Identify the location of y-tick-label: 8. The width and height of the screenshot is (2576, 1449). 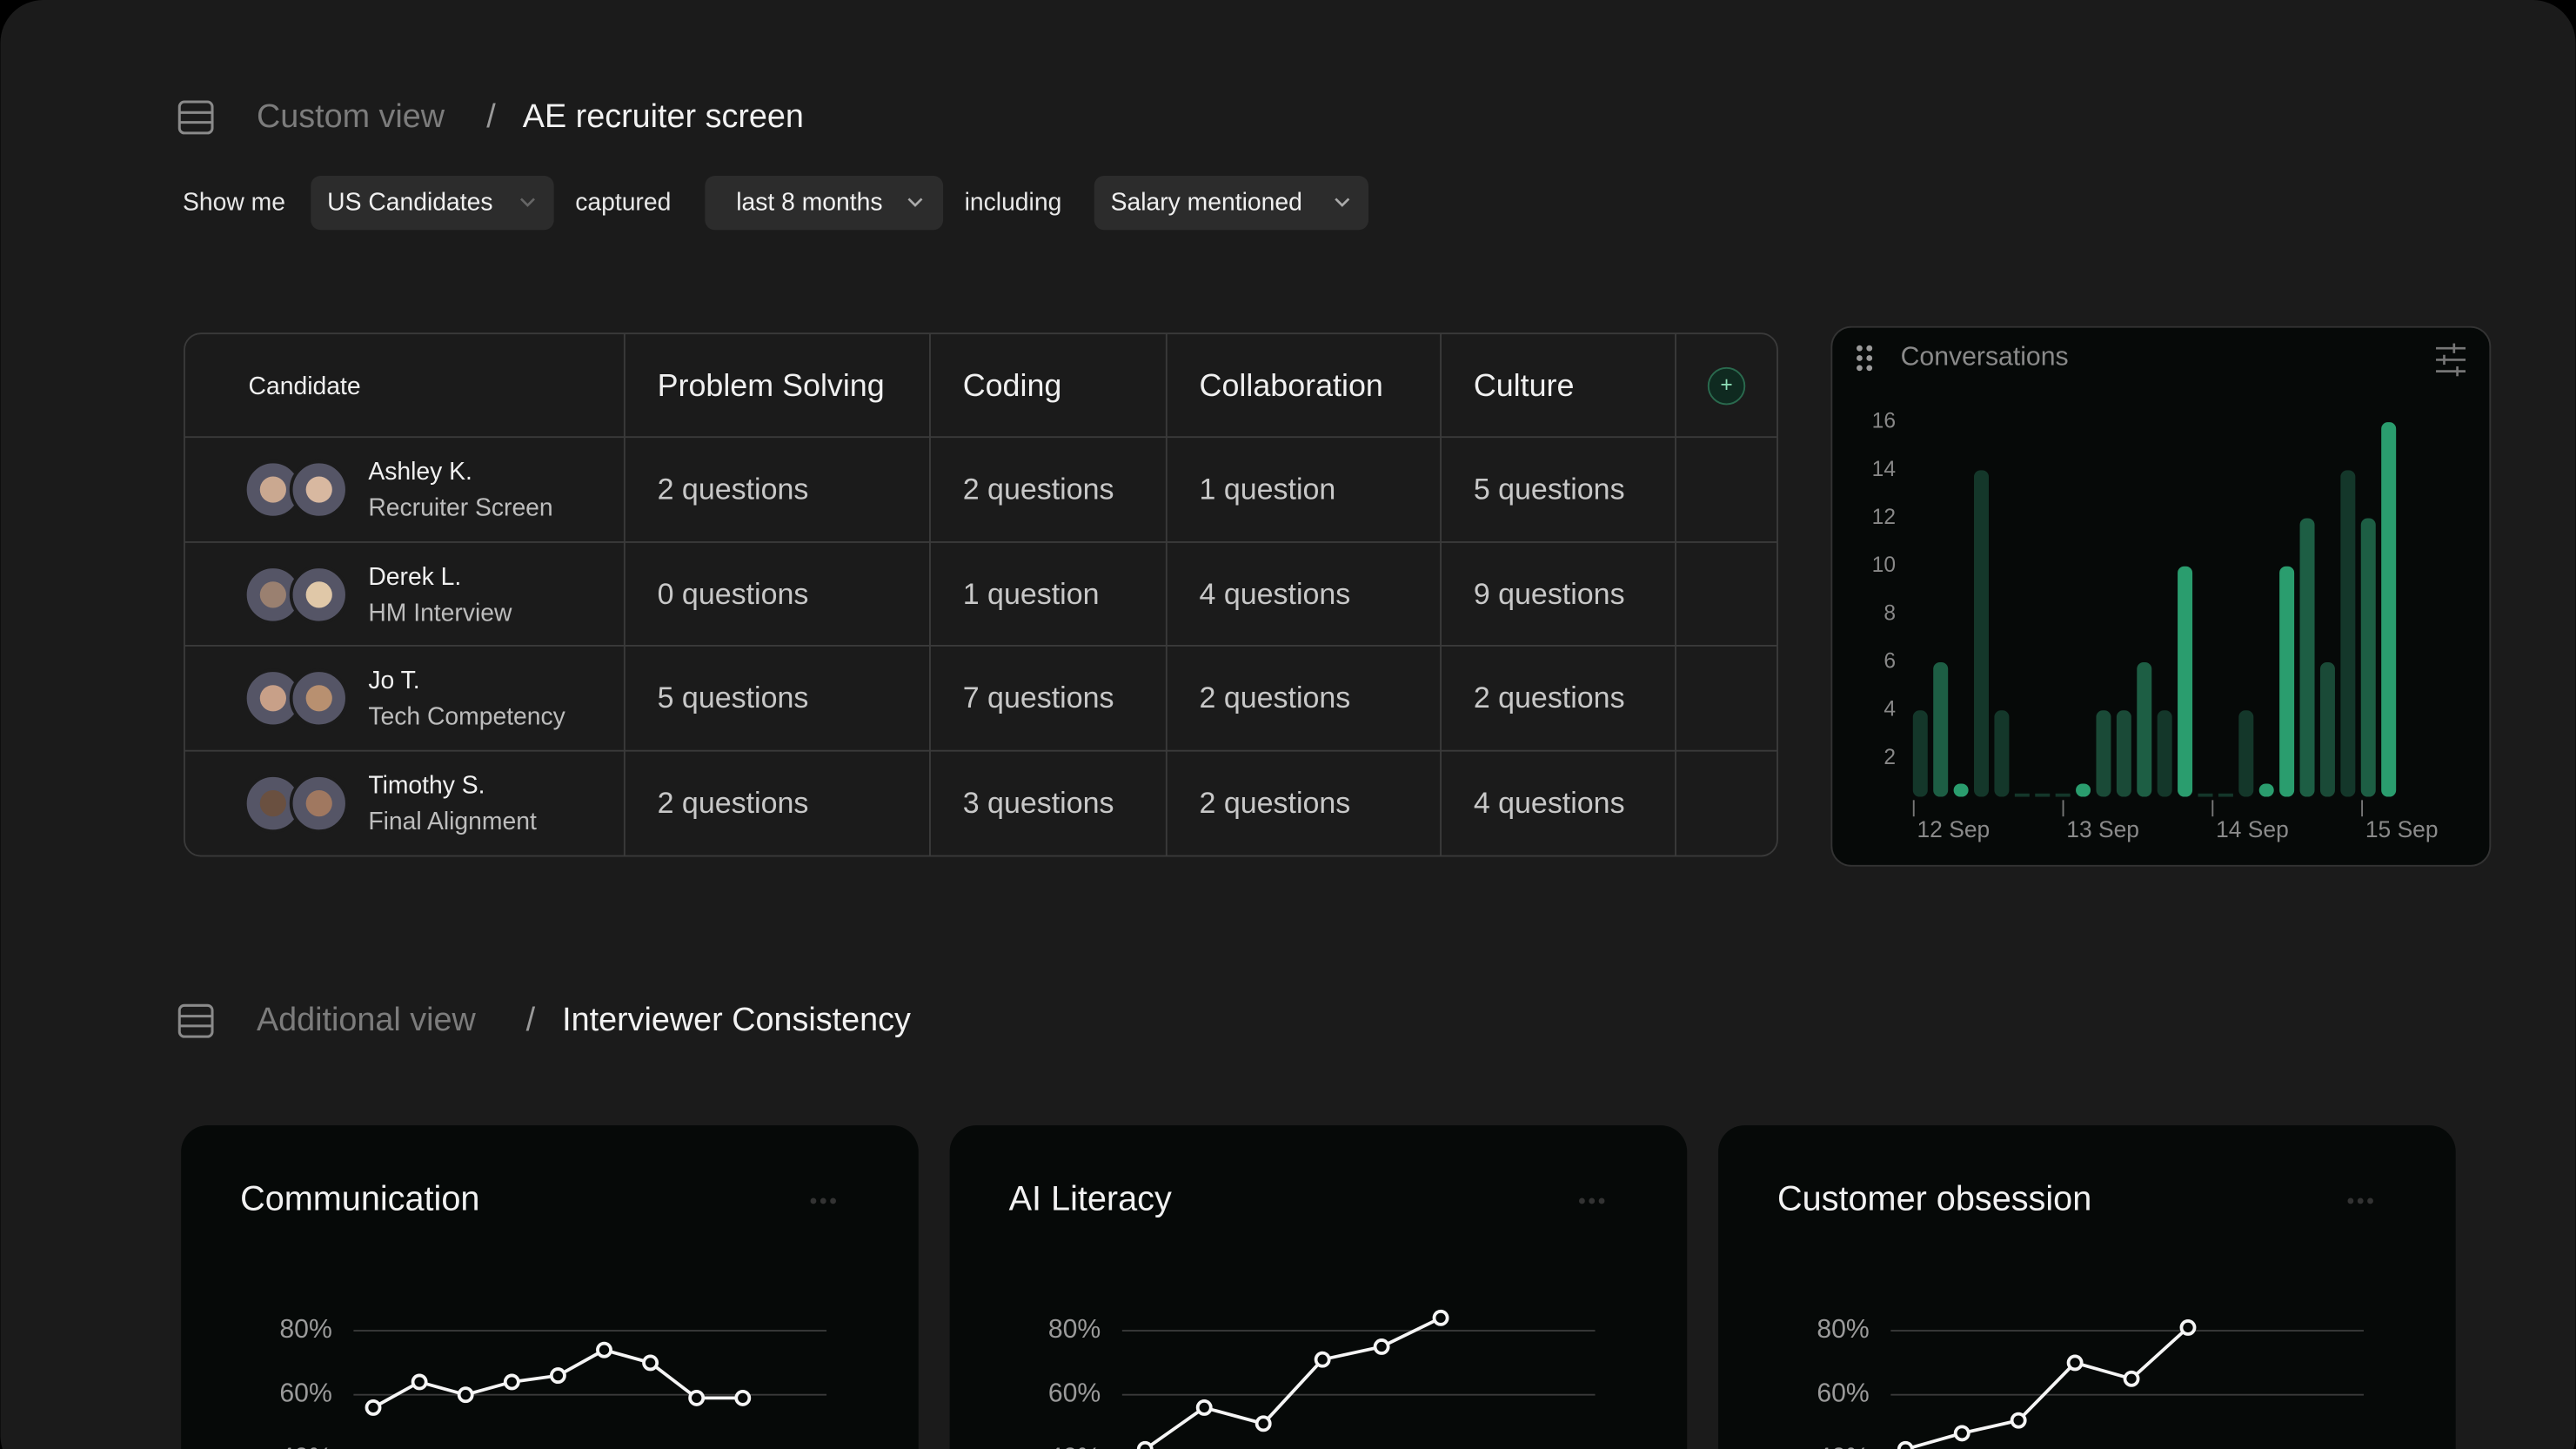
(1889, 613).